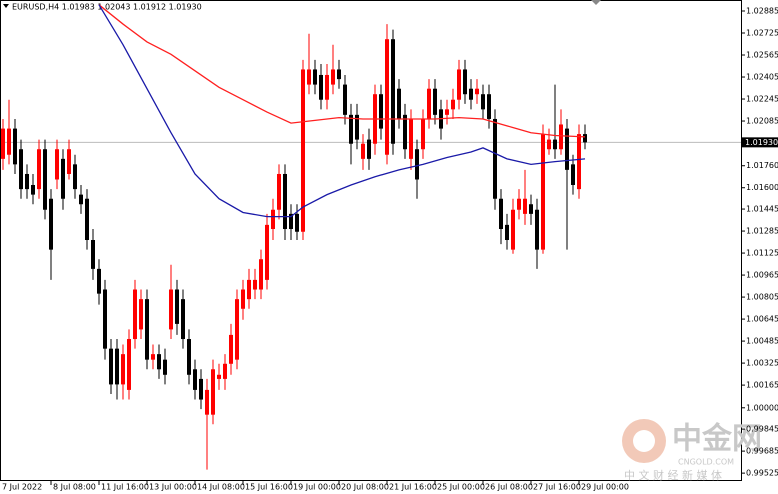 Image resolution: width=778 pixels, height=494 pixels. Describe the element at coordinates (762, 55) in the screenshot. I see `y-tick-label: 1.02565` at that location.